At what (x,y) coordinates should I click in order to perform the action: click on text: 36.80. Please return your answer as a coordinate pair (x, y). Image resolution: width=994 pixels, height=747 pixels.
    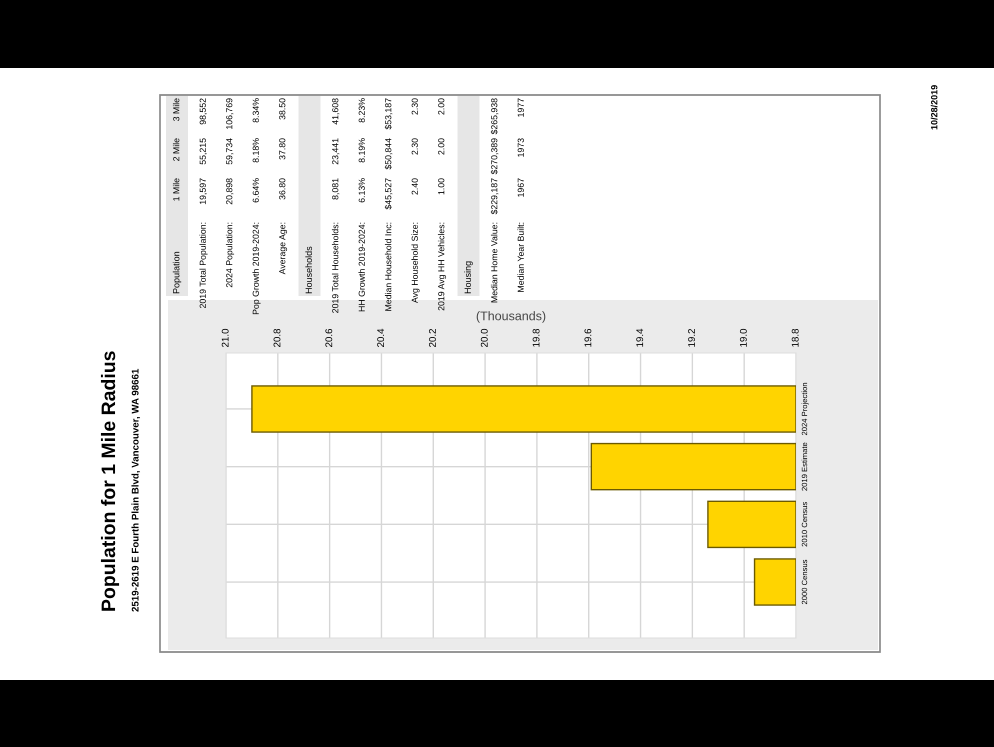
    Looking at the image, I should click on (282, 189).